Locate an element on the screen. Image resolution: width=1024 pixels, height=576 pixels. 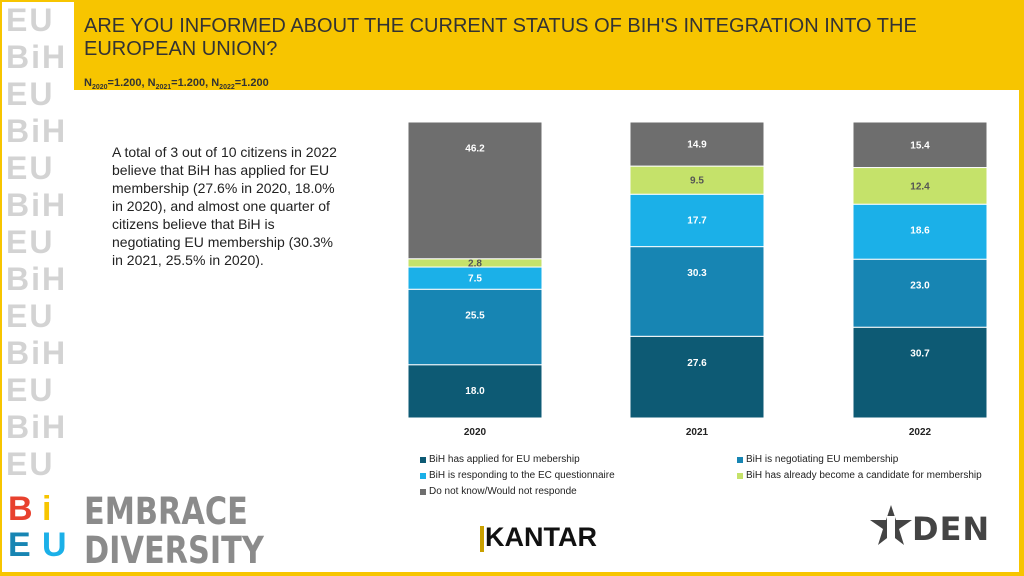
bieu-letter: B is located at coordinates (20, 509).